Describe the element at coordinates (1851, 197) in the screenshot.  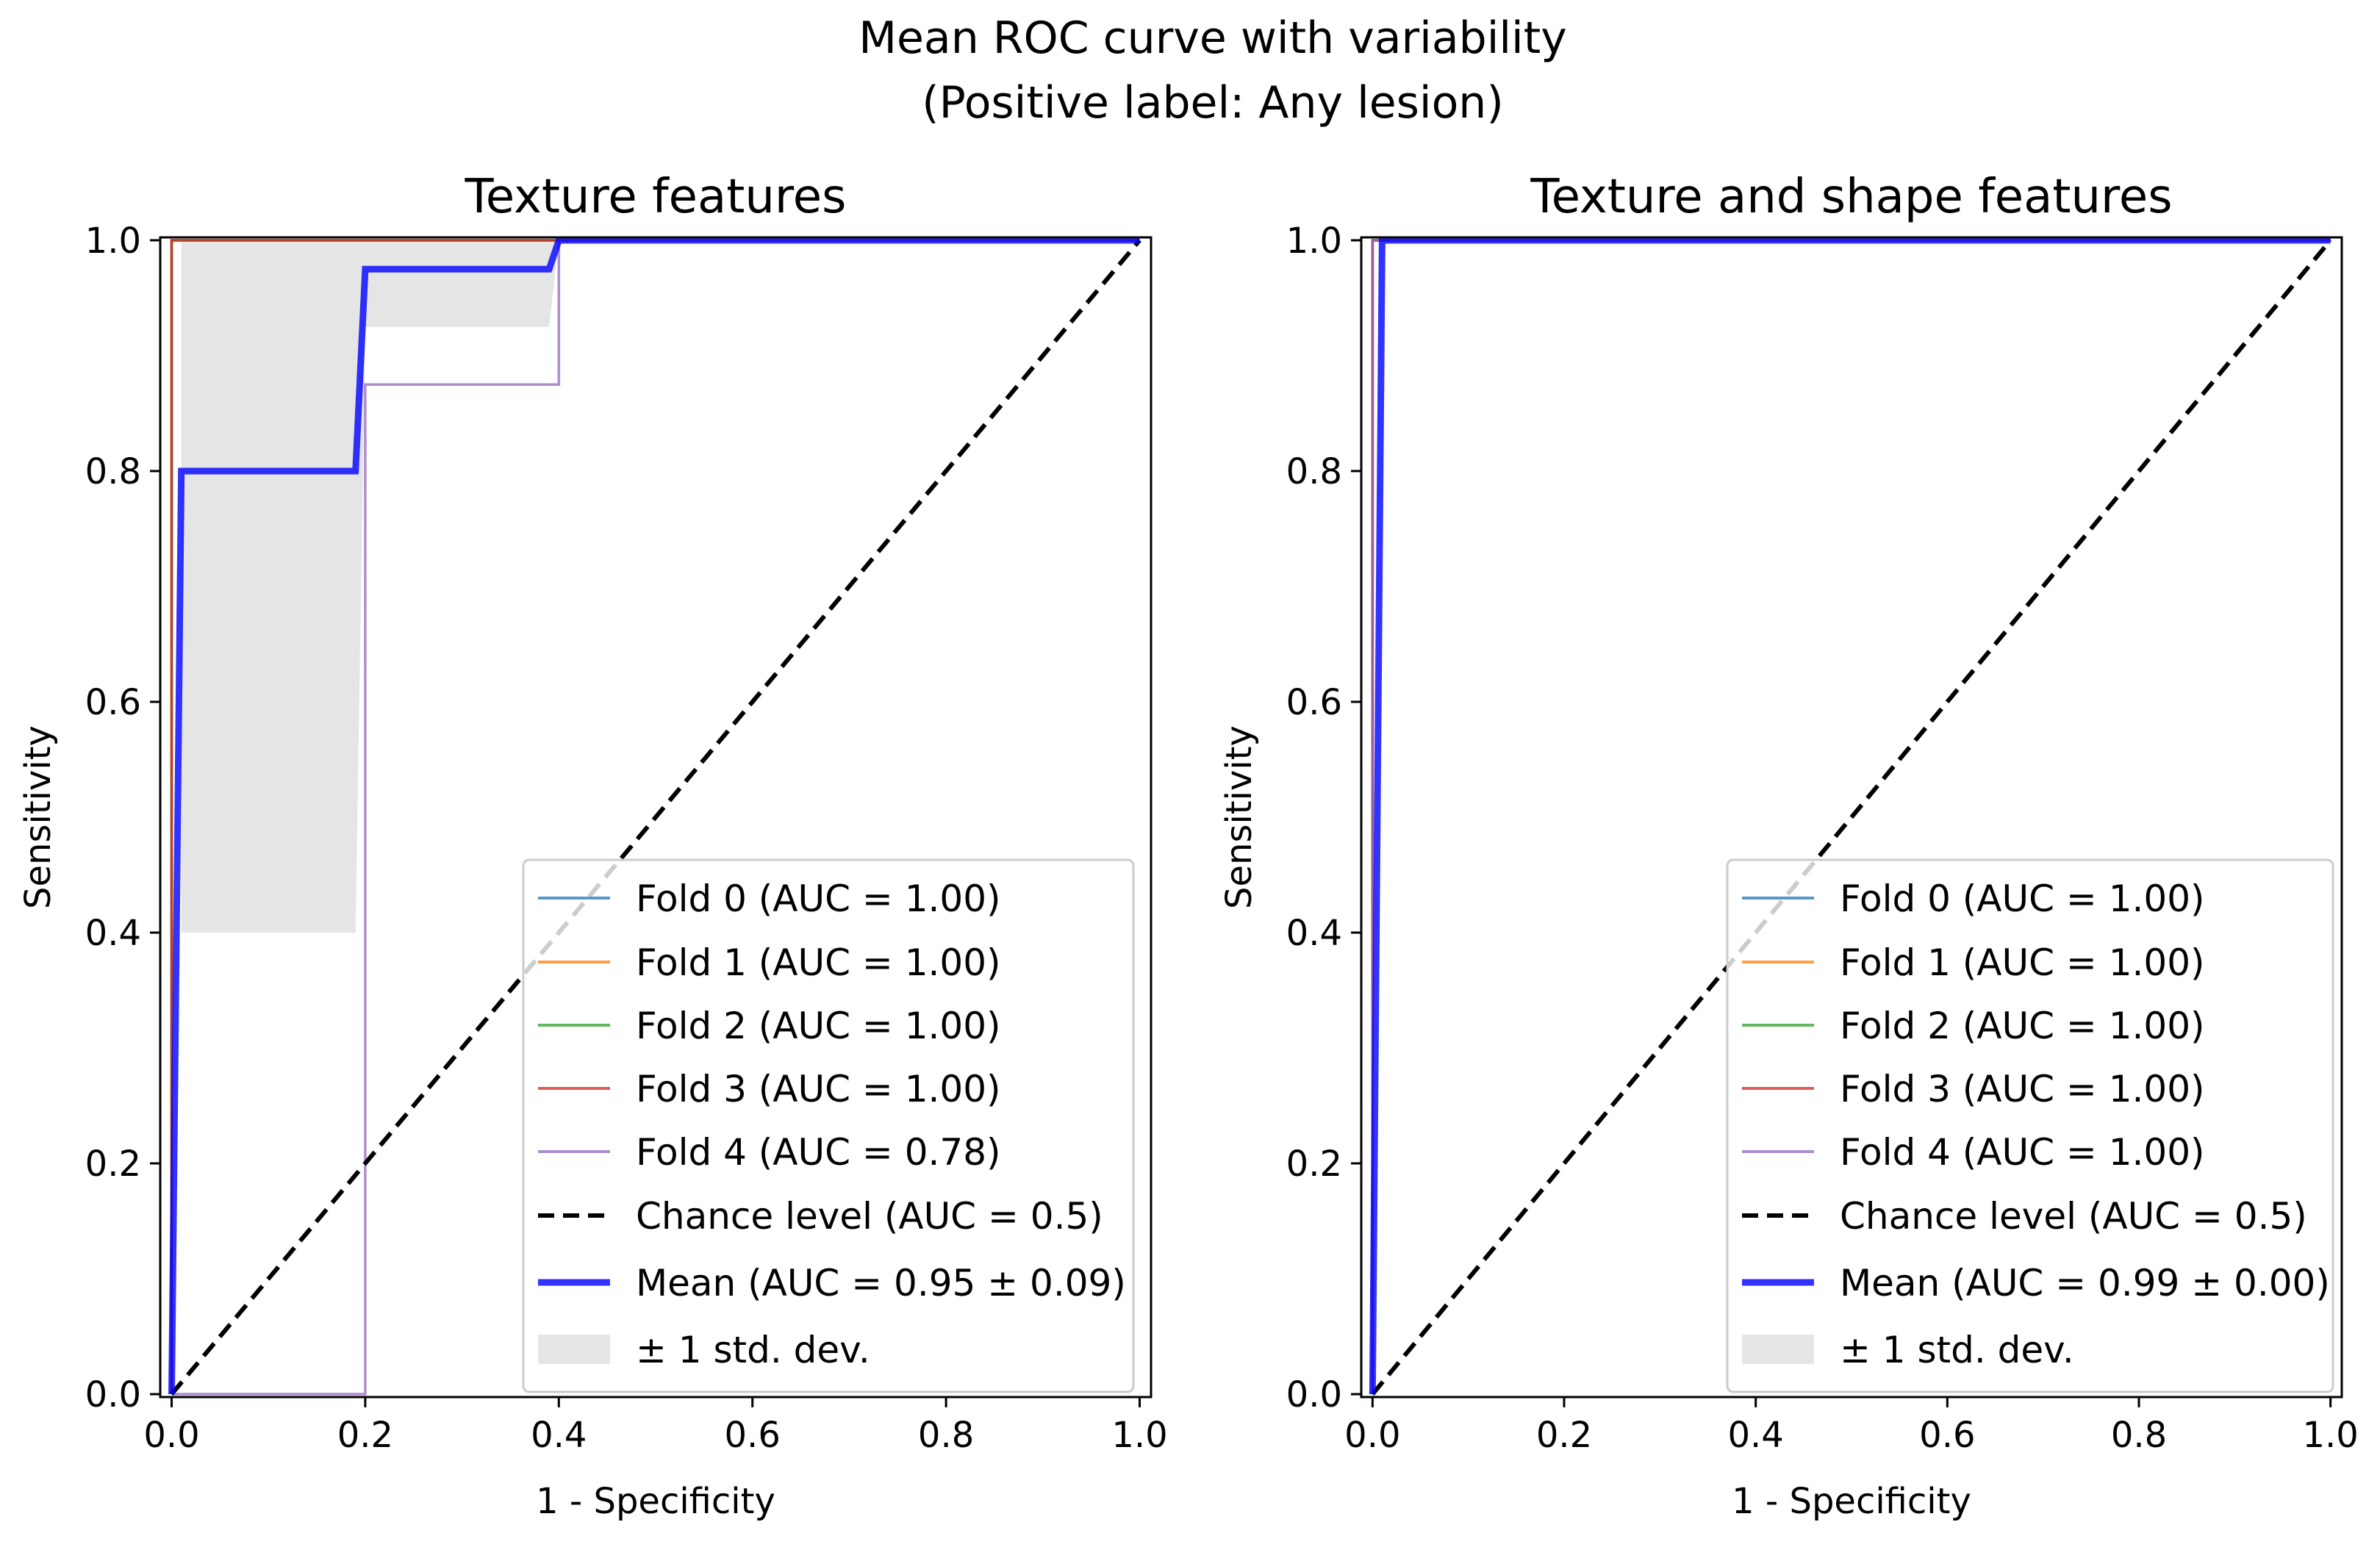
I see `panel-title: Texture and shape features` at that location.